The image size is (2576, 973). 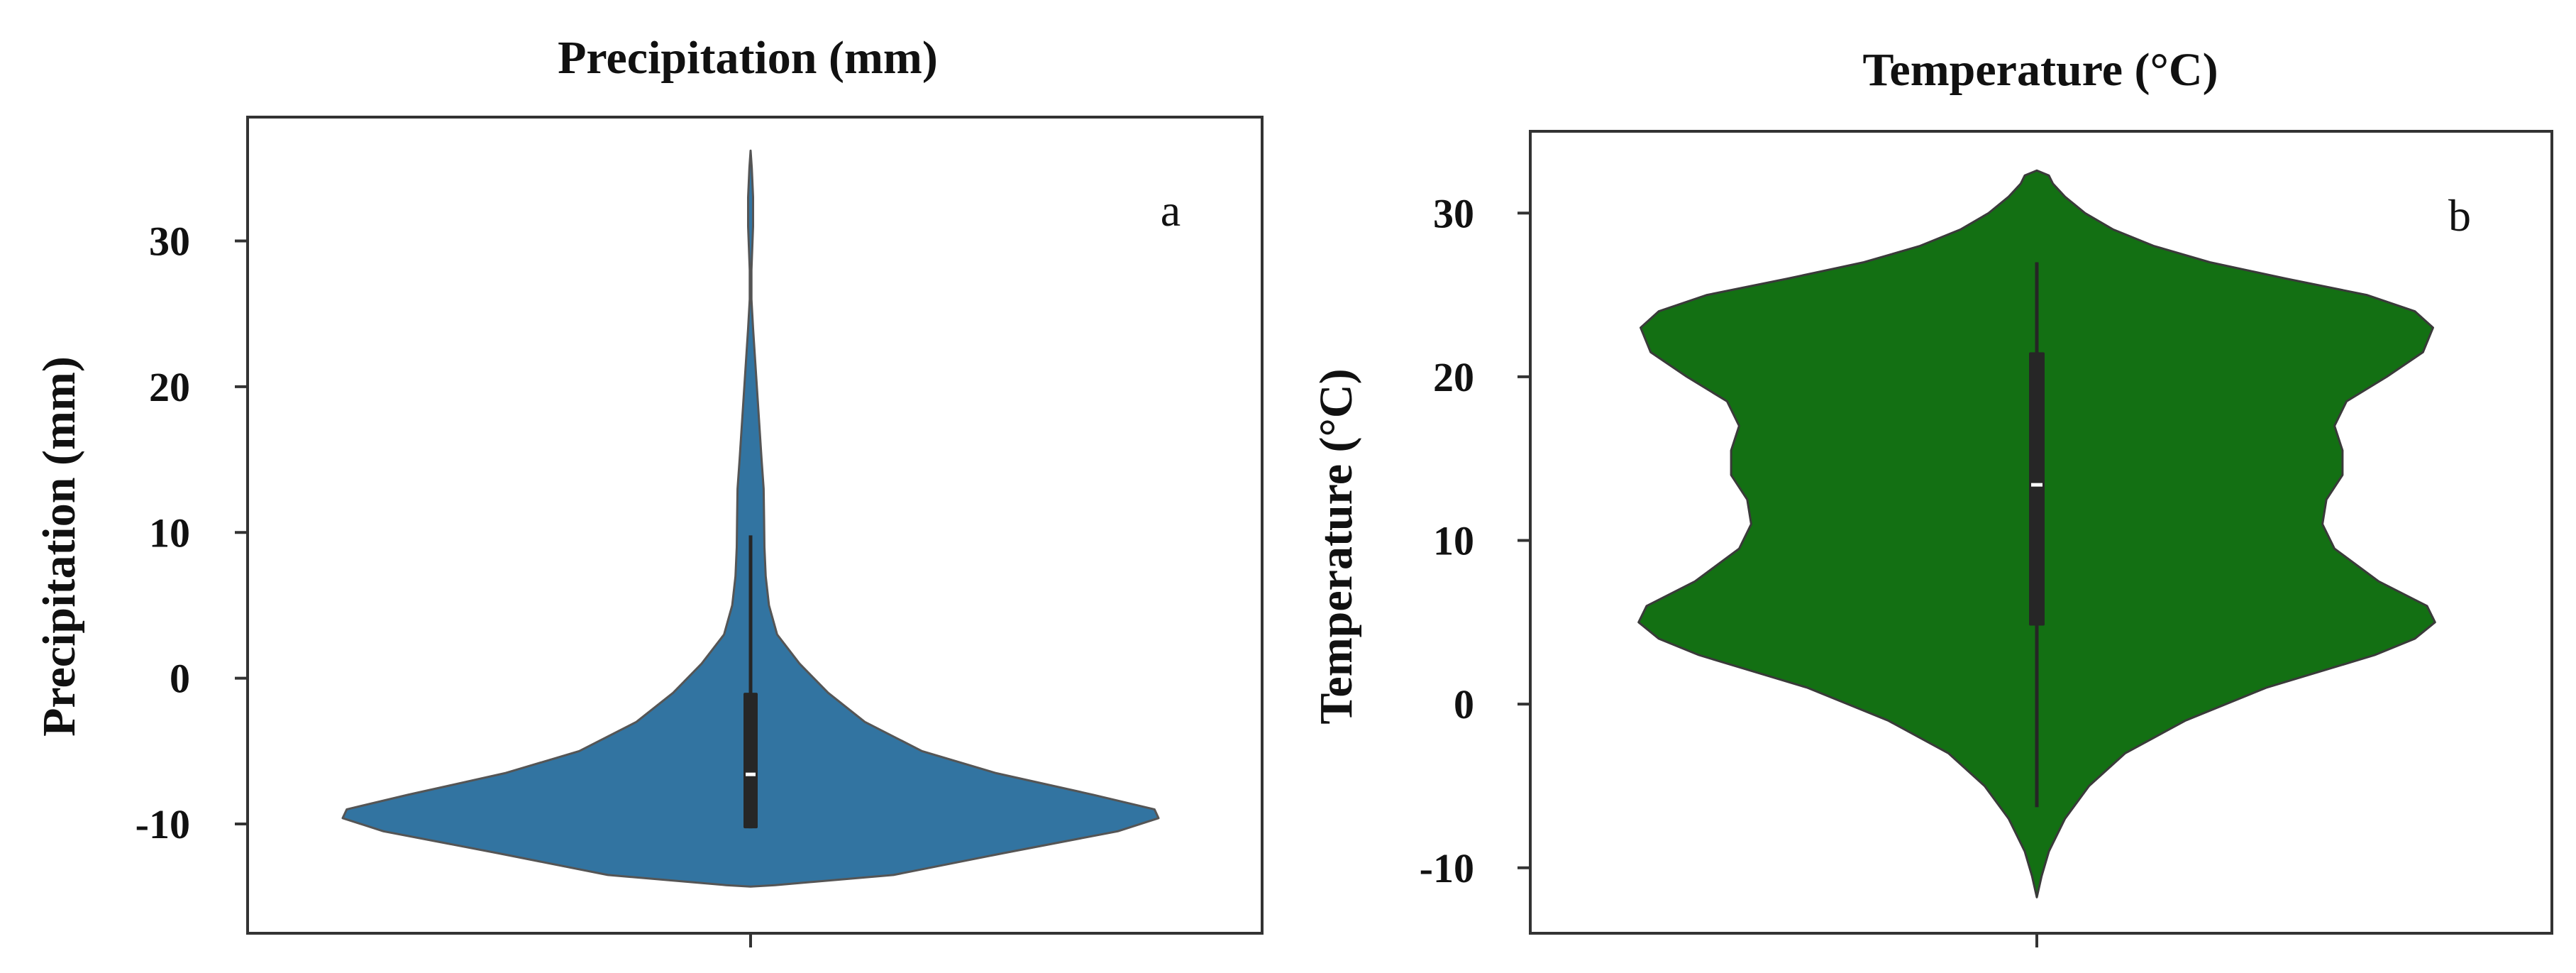 I want to click on panel-b-ylabel: Temperature (°C), so click(x=1336, y=546).